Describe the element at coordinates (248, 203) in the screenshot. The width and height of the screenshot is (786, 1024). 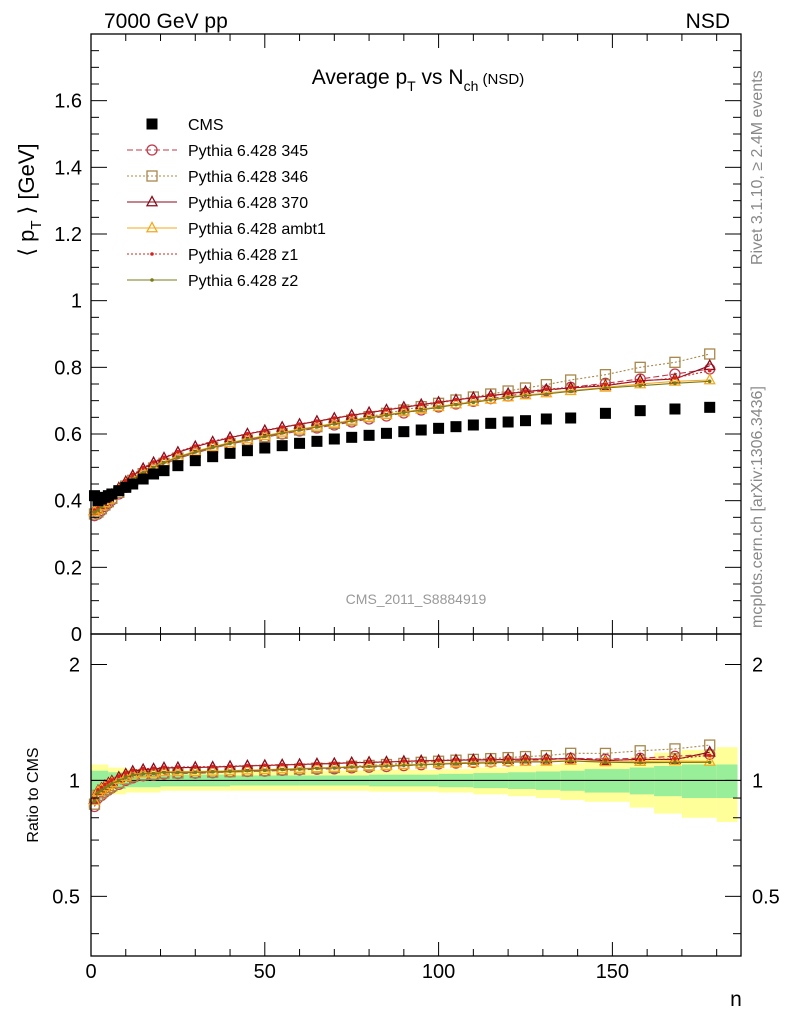
I see `legend-label-3: Pythia 6.428 370` at that location.